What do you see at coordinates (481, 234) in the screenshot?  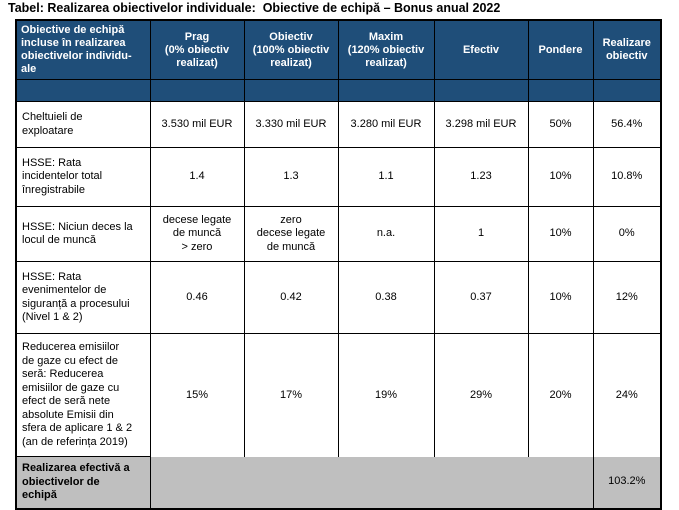 I see `cell-efectiv: 1` at bounding box center [481, 234].